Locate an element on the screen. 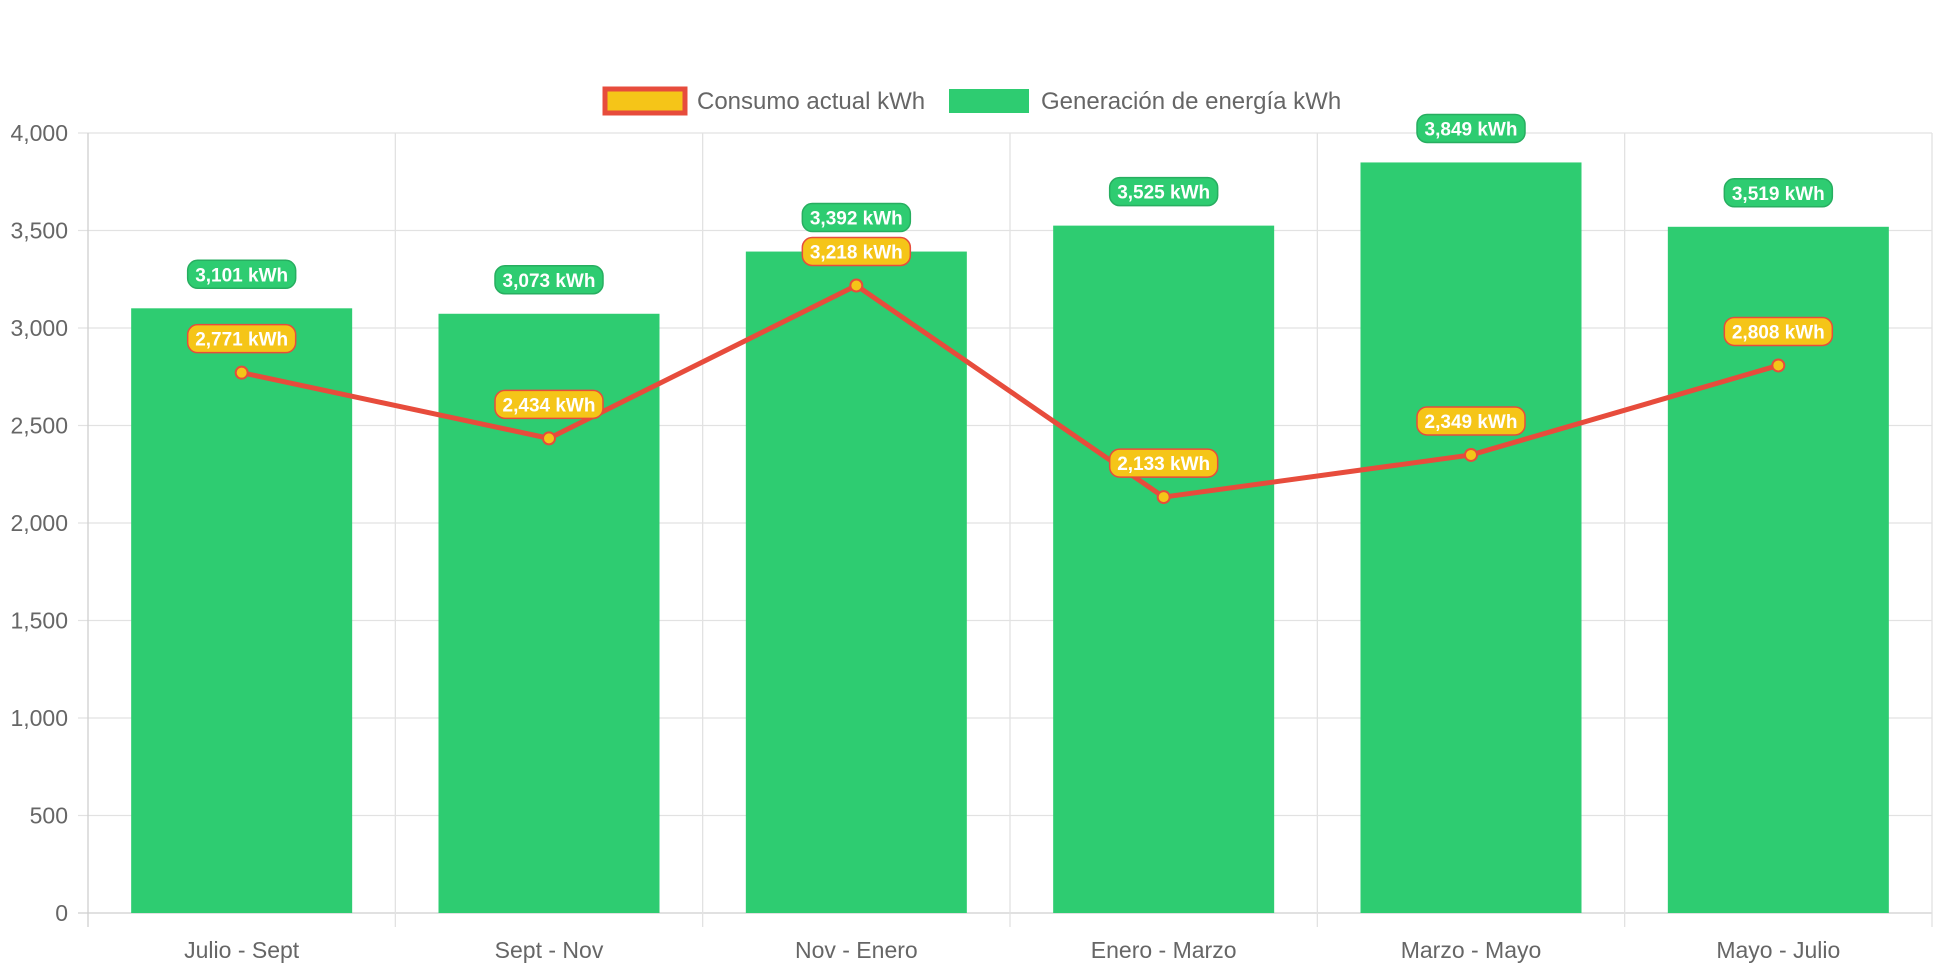  x-tick-label: Marzo - Mayo is located at coordinates (1471, 950).